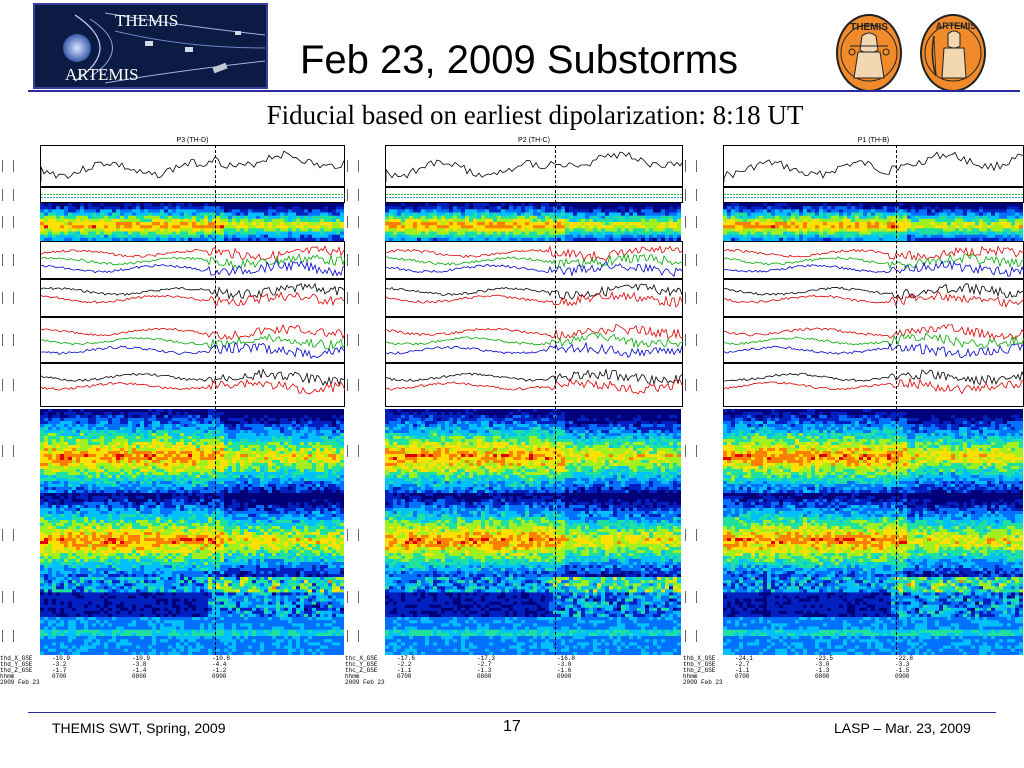  Describe the element at coordinates (873, 260) in the screenshot. I see `bfield-plot` at that location.